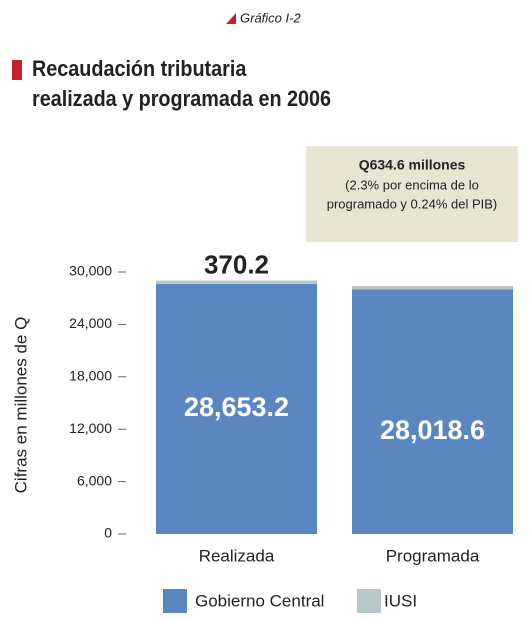 This screenshot has width=529, height=621. I want to click on y-tick-label: 24,000, so click(90, 323).